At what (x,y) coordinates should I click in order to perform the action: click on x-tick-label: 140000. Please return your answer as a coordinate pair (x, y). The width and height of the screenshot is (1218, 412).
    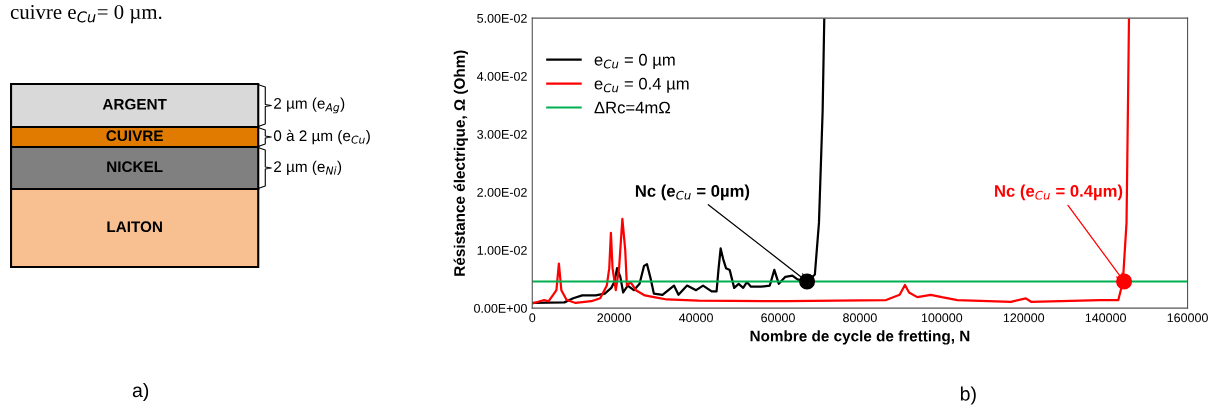
    Looking at the image, I should click on (1106, 318).